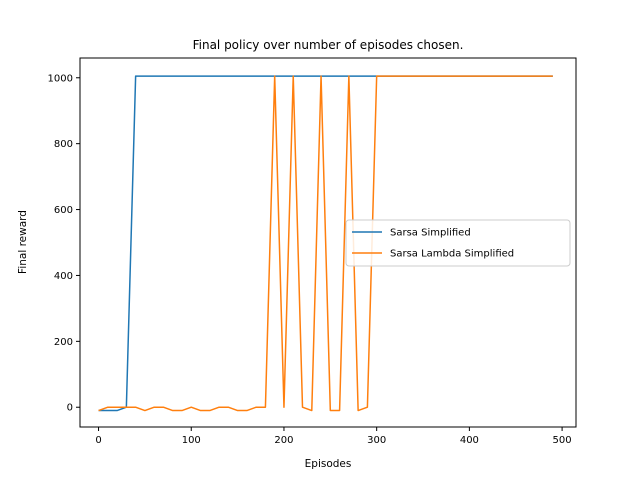 The image size is (640, 480). What do you see at coordinates (98, 440) in the screenshot?
I see `x-tick-label: 0` at bounding box center [98, 440].